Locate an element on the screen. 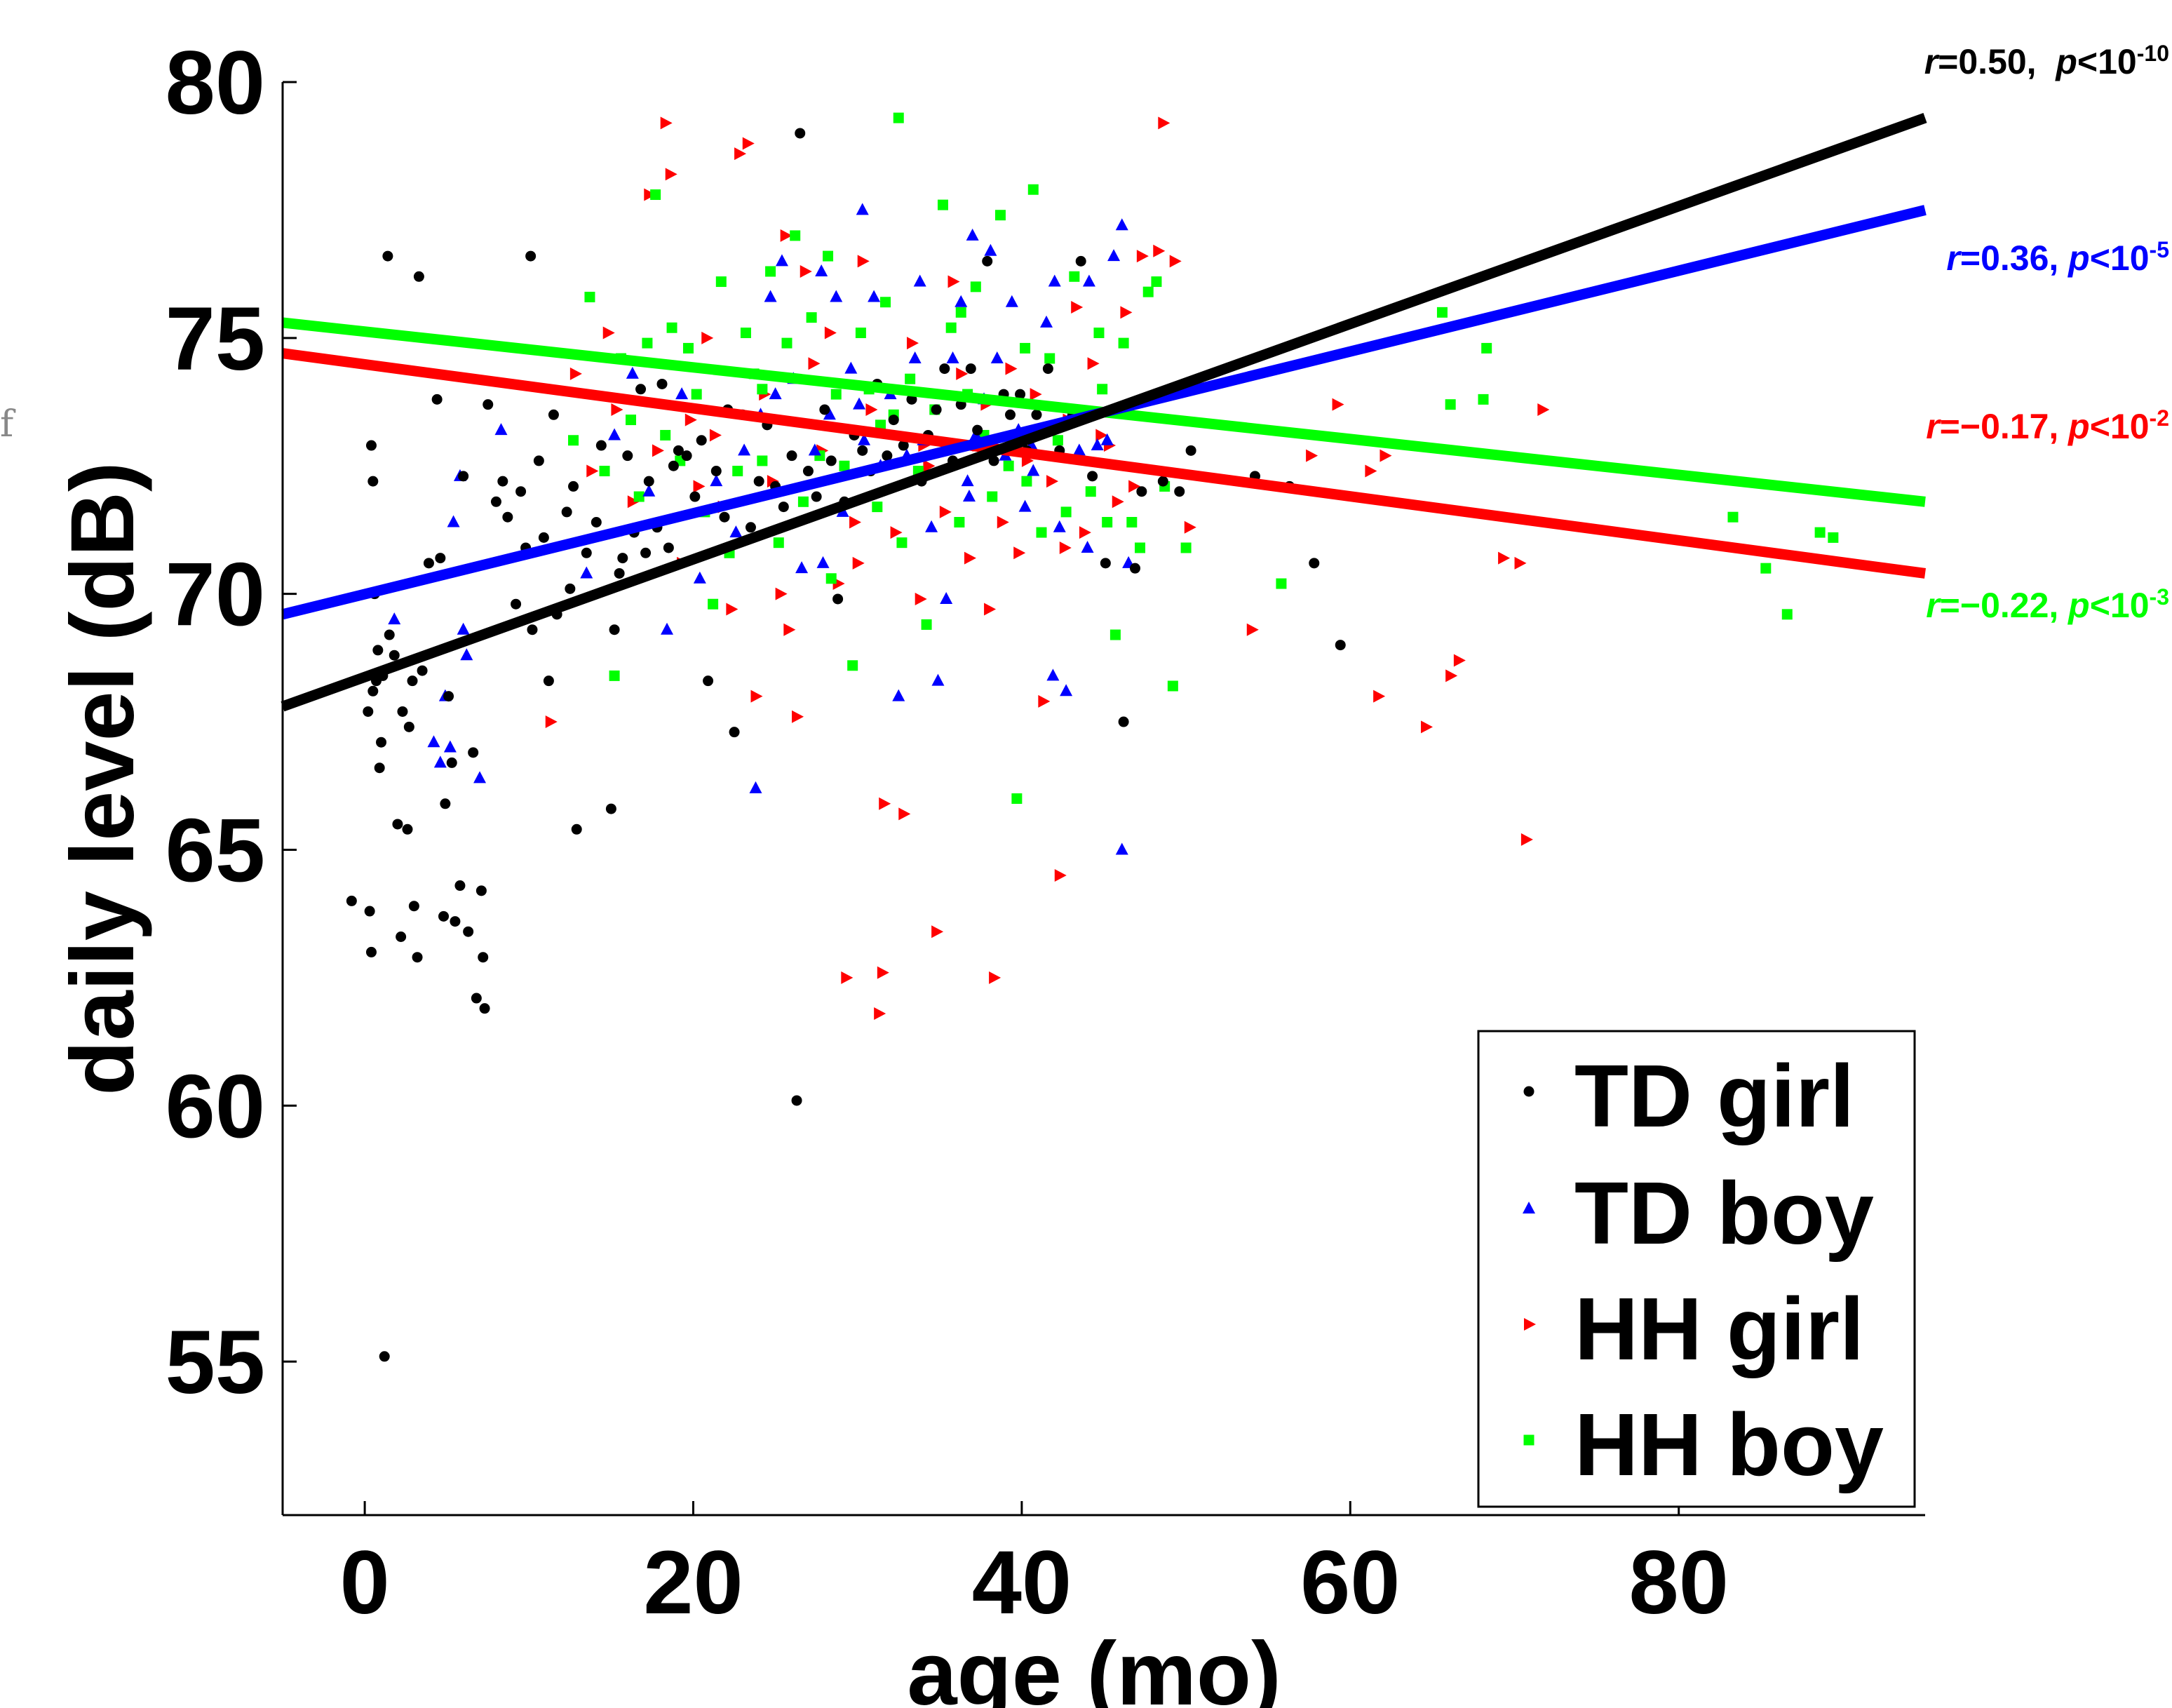  y-tick-label: 60 is located at coordinates (215, 1106).